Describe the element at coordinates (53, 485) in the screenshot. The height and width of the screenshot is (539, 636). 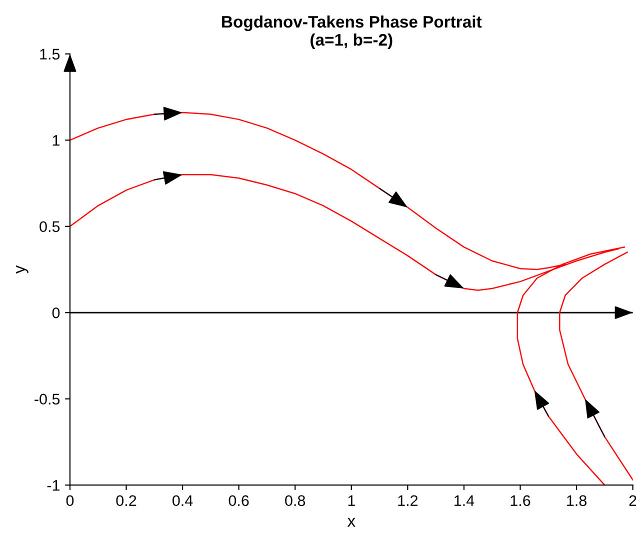
I see `y-tick-label: -1` at that location.